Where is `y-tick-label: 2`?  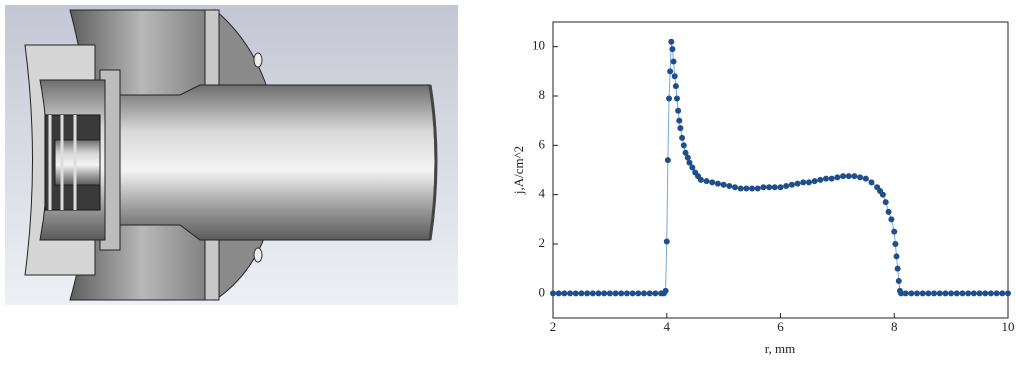 y-tick-label: 2 is located at coordinates (542, 242).